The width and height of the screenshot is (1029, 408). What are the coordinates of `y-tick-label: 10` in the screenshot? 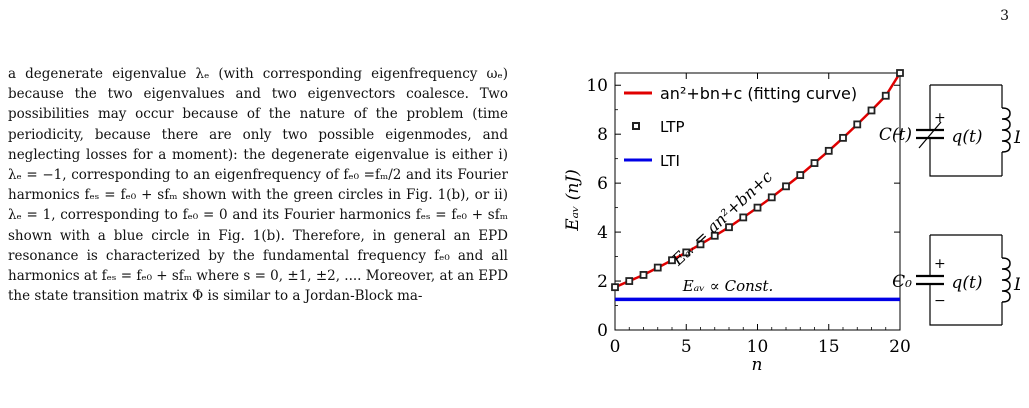 It's located at (597, 86).